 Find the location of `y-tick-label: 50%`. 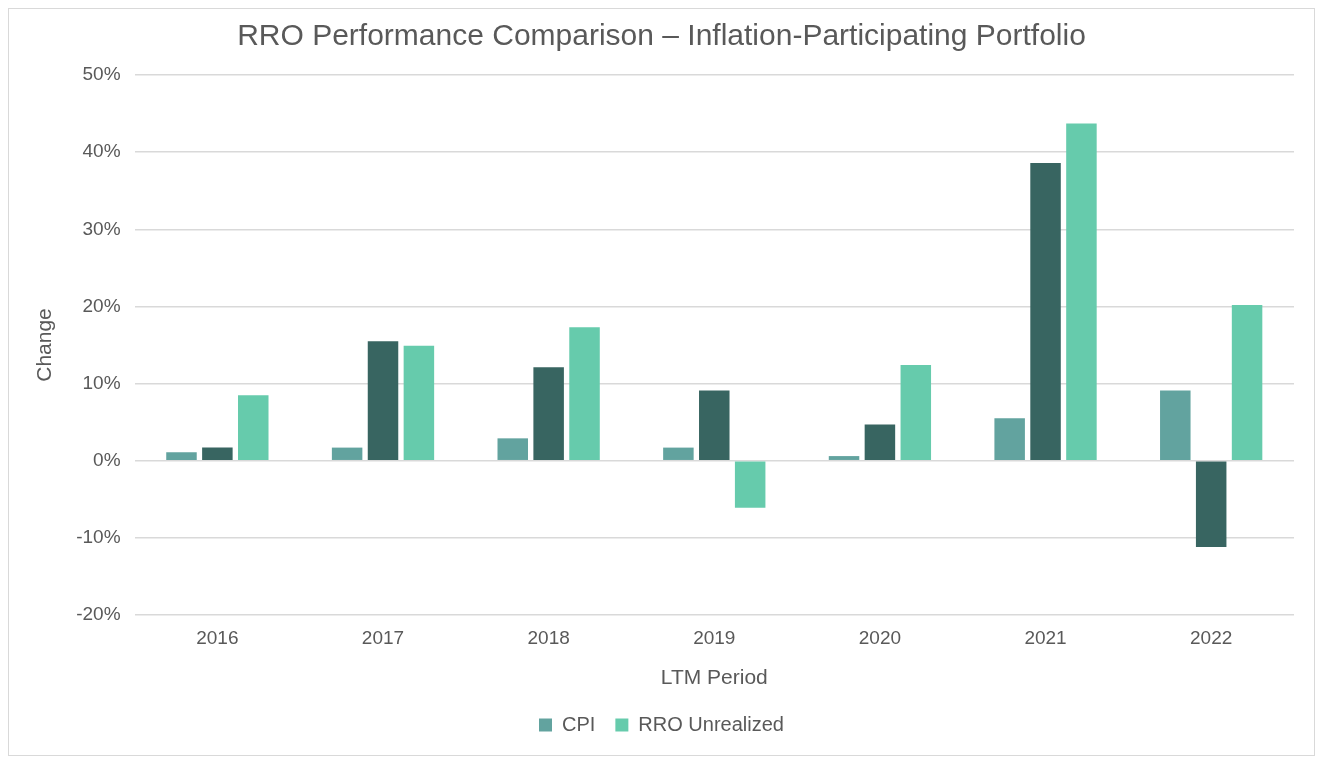

y-tick-label: 50% is located at coordinates (101, 74).